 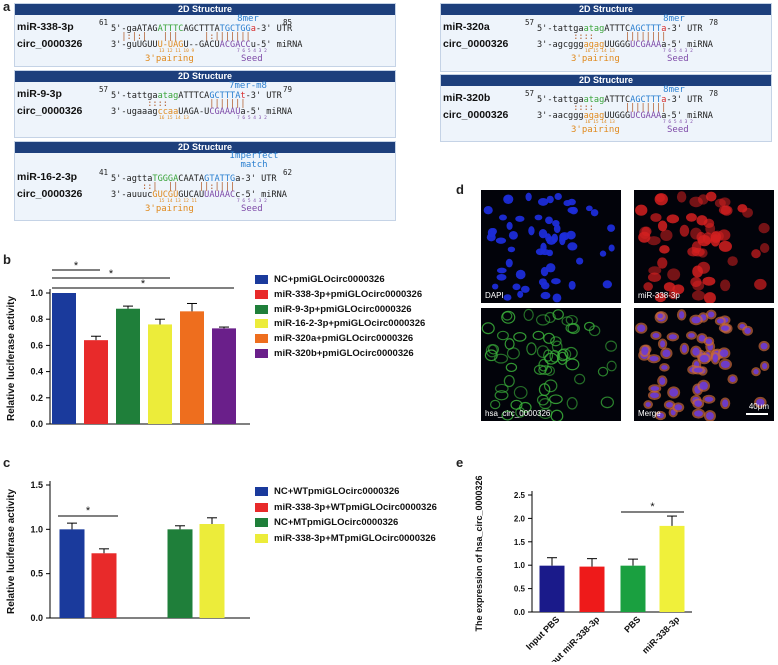 What do you see at coordinates (132, 179) in the screenshot?
I see `utr-seq-prefix: 5'-agtta` at bounding box center [132, 179].